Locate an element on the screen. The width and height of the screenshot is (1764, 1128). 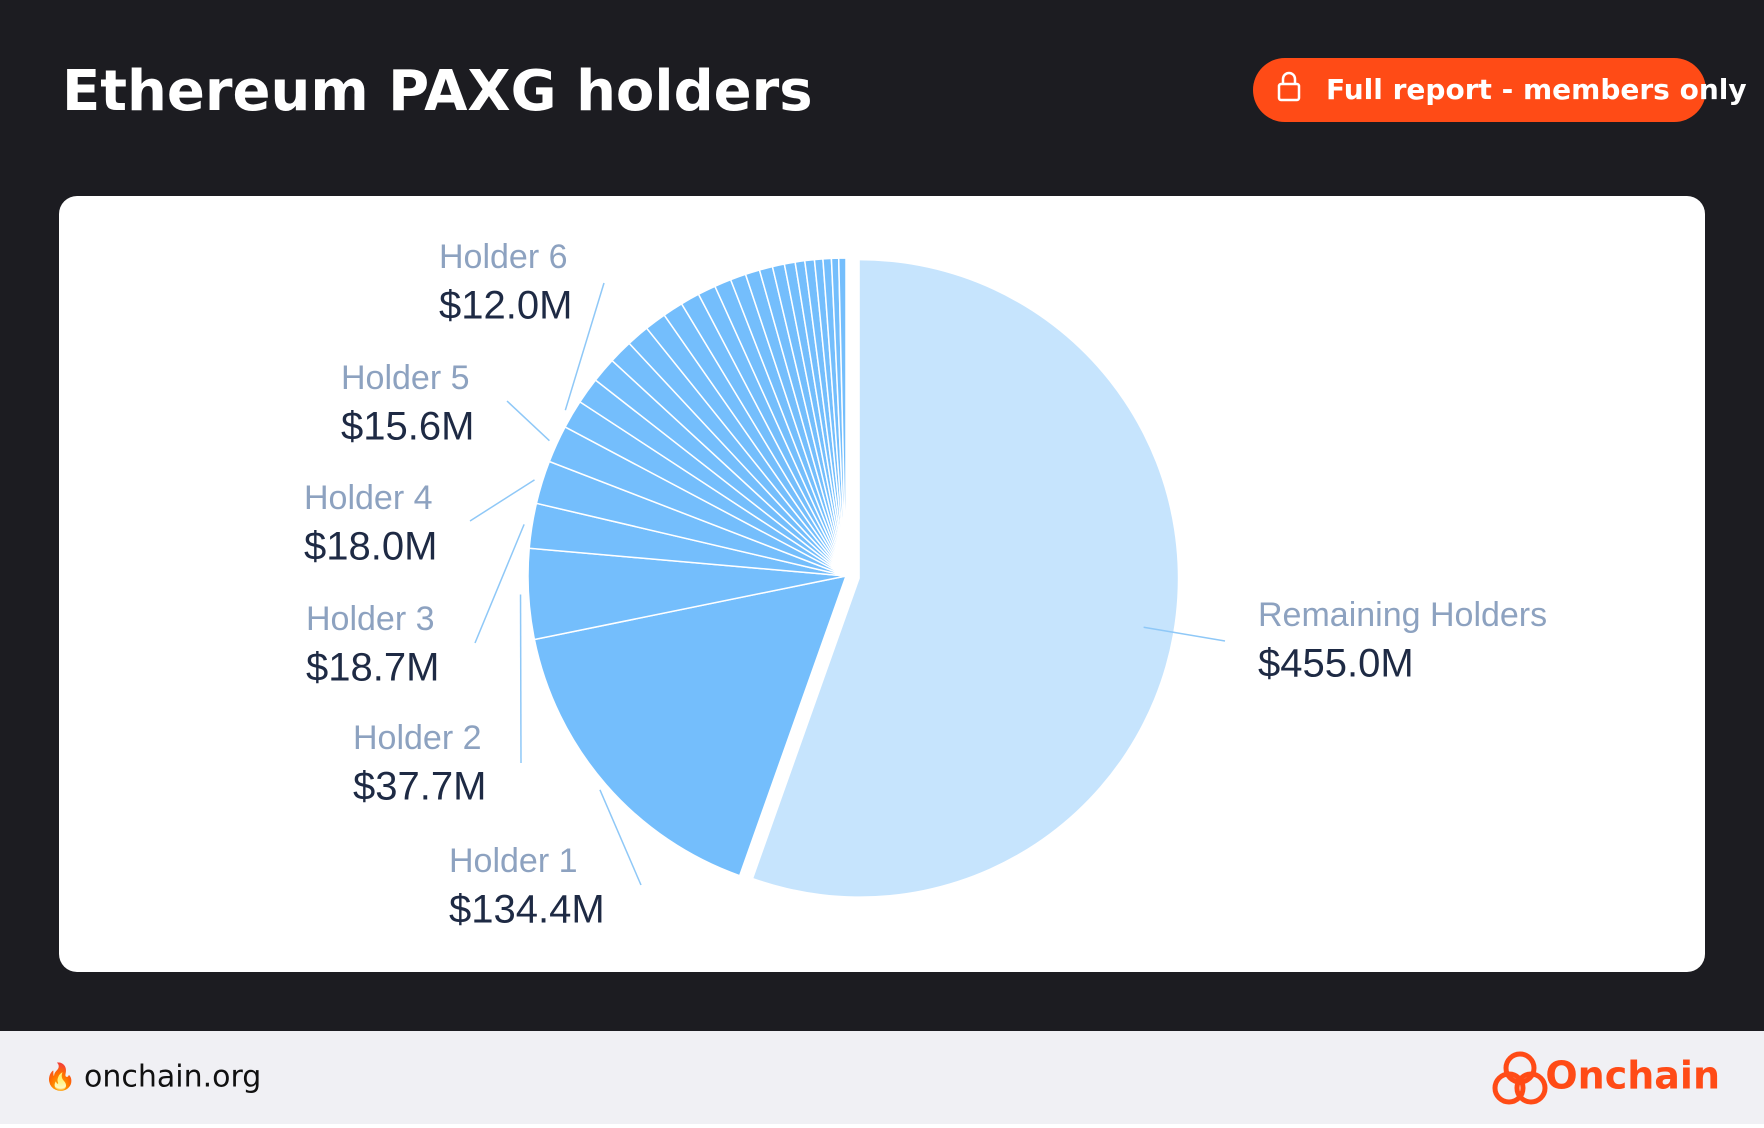
value-label: $18.0M is located at coordinates (370, 547).